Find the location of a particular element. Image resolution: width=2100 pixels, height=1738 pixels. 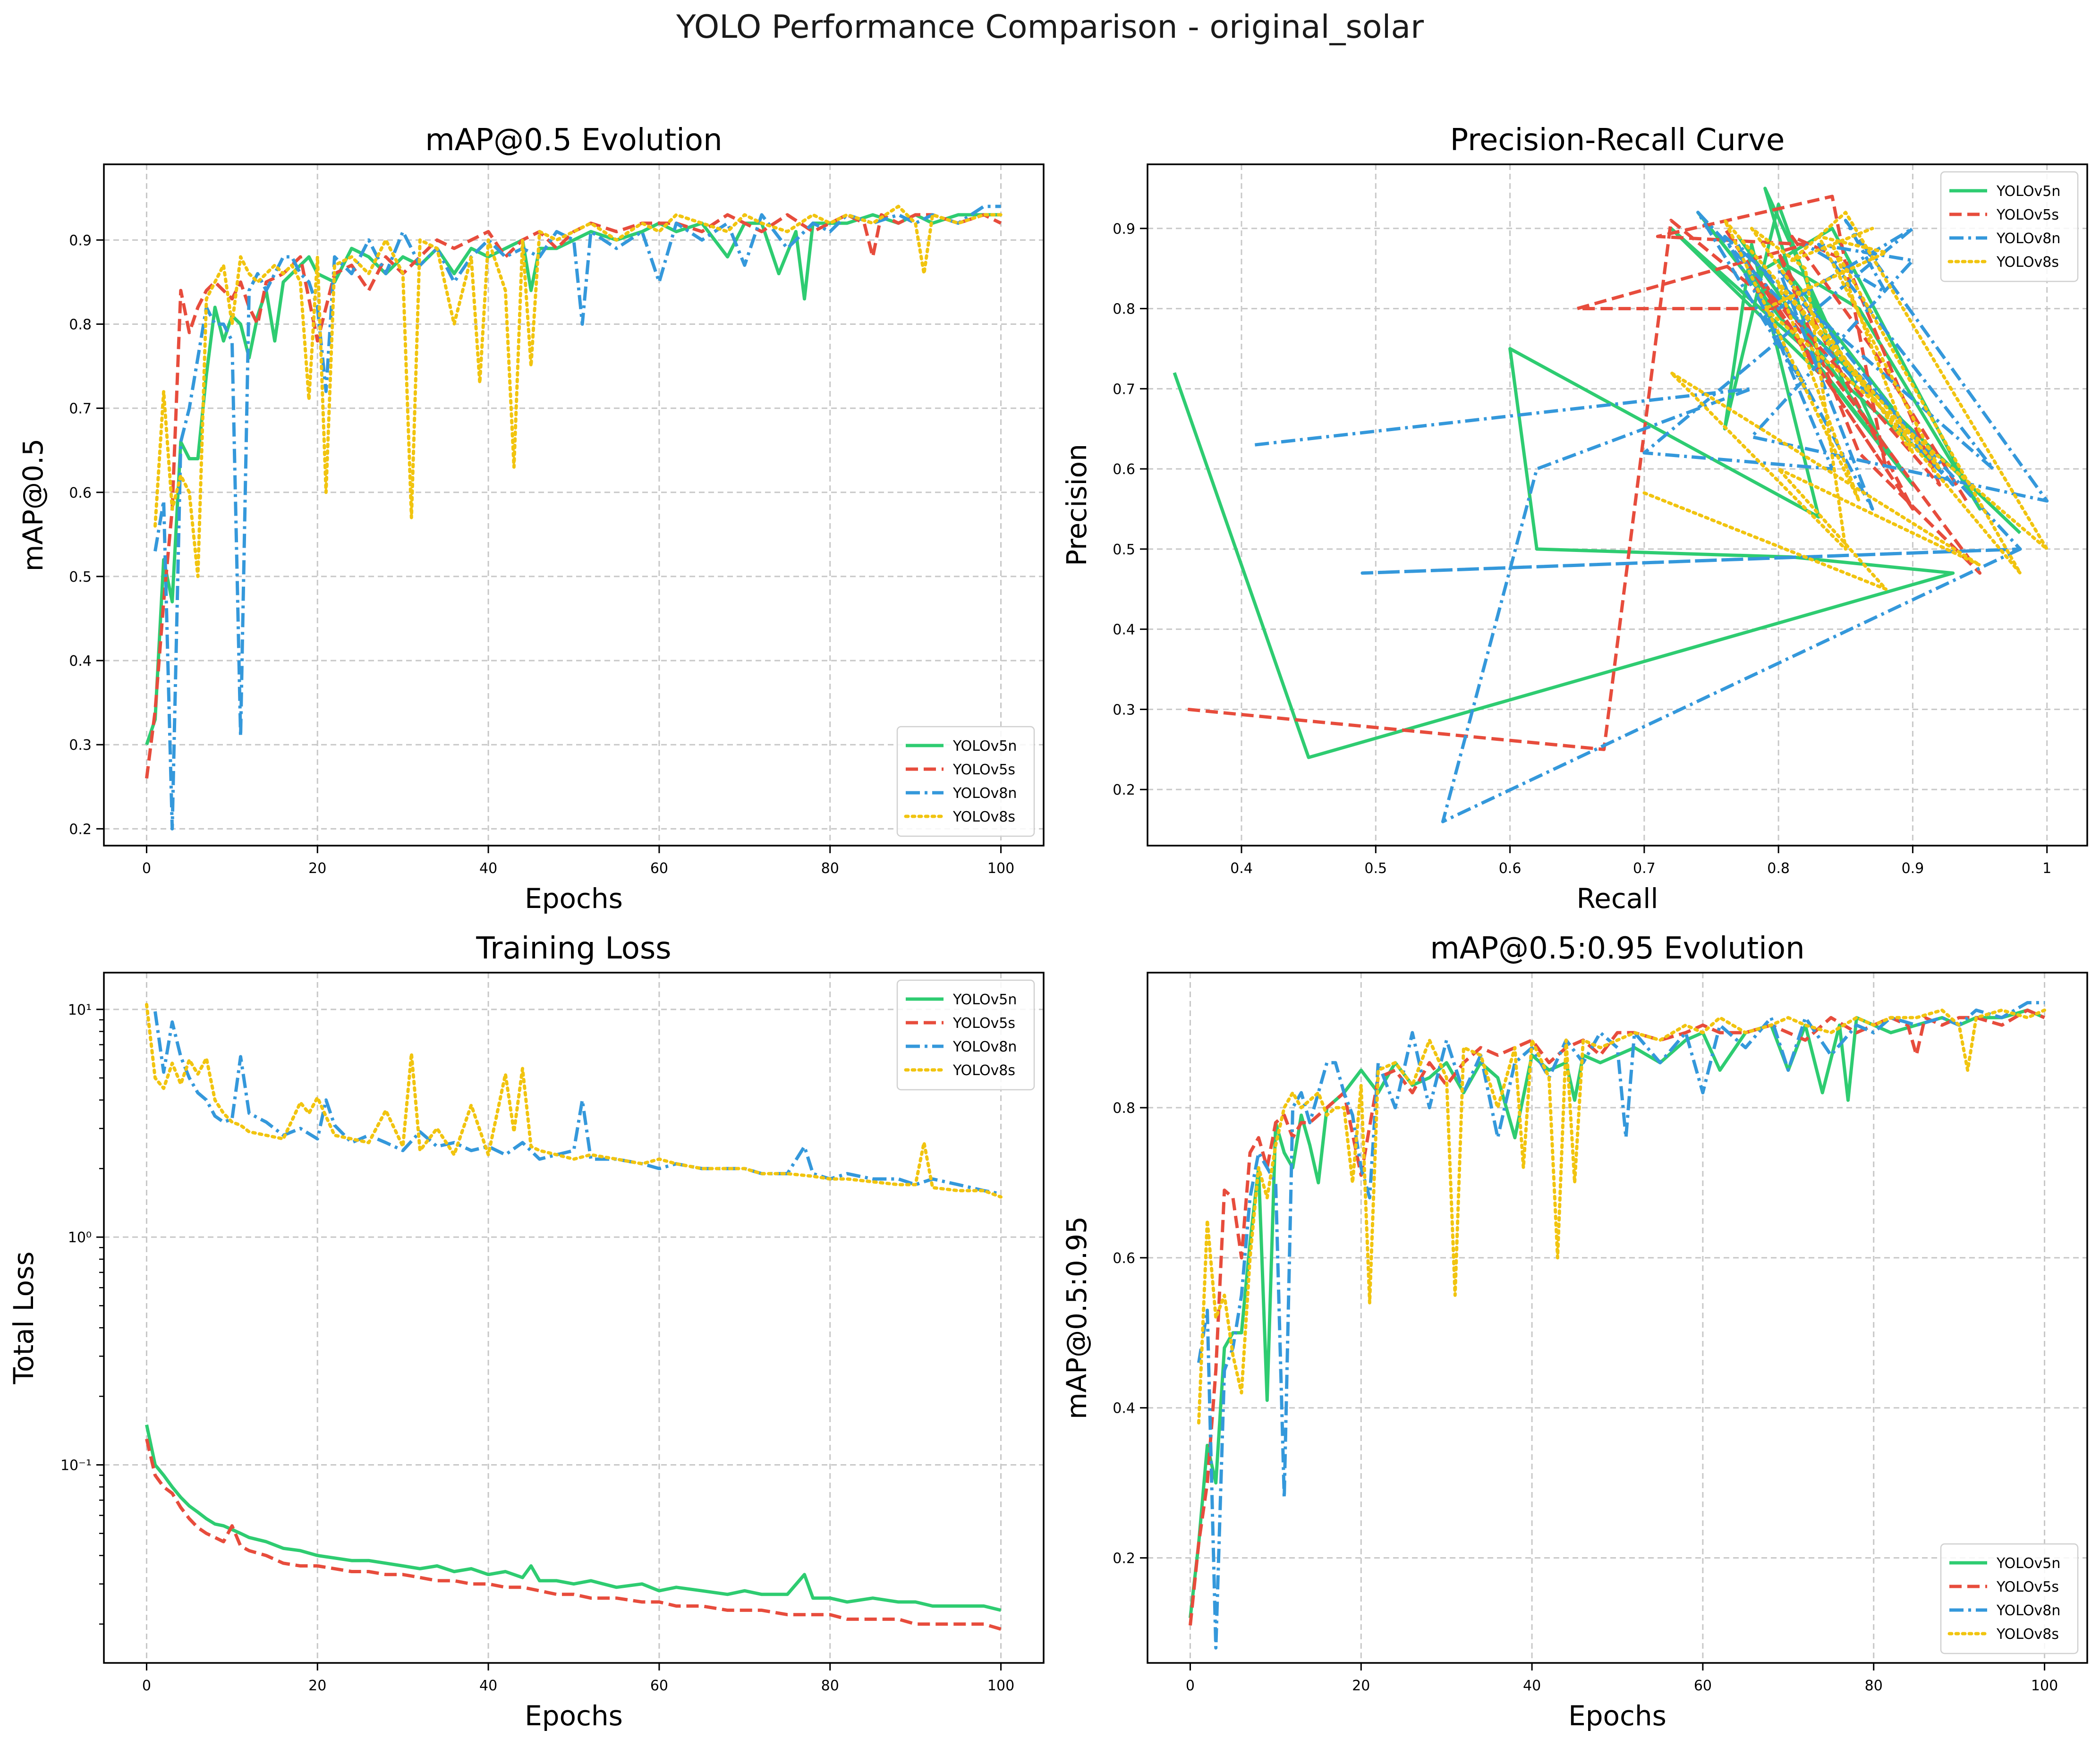

x-axis-label: Recall is located at coordinates (1617, 898).